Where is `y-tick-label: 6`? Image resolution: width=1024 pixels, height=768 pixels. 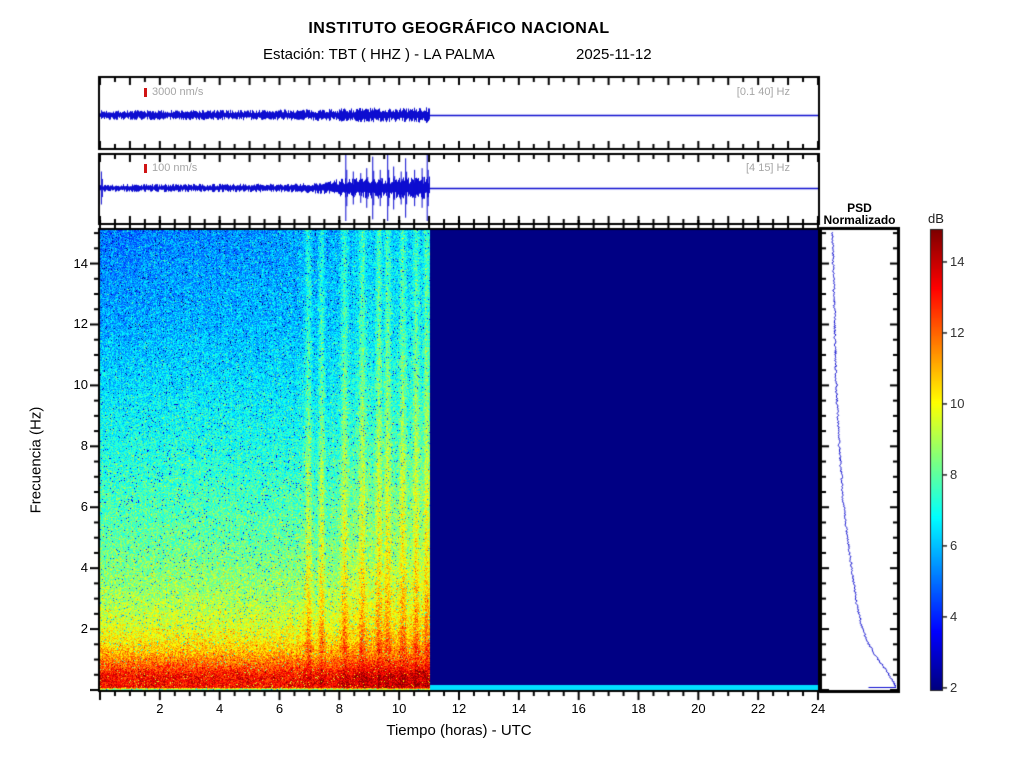
y-tick-label: 6 is located at coordinates (84, 507).